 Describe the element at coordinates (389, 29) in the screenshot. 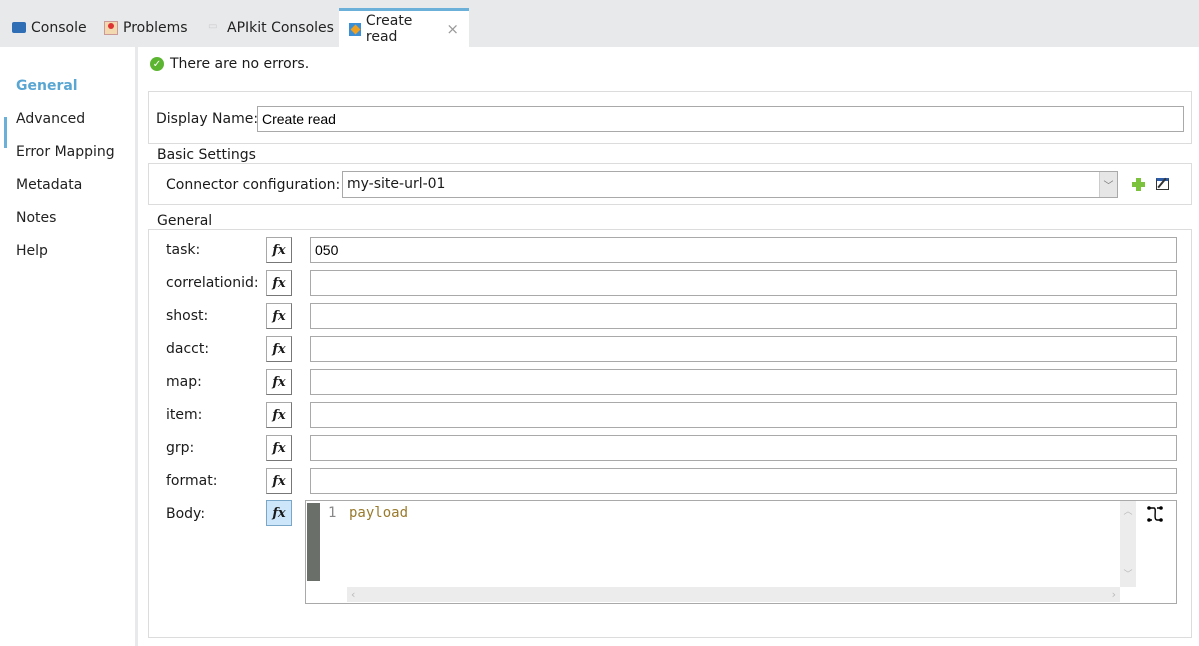

I see `tab-label: Create read` at that location.